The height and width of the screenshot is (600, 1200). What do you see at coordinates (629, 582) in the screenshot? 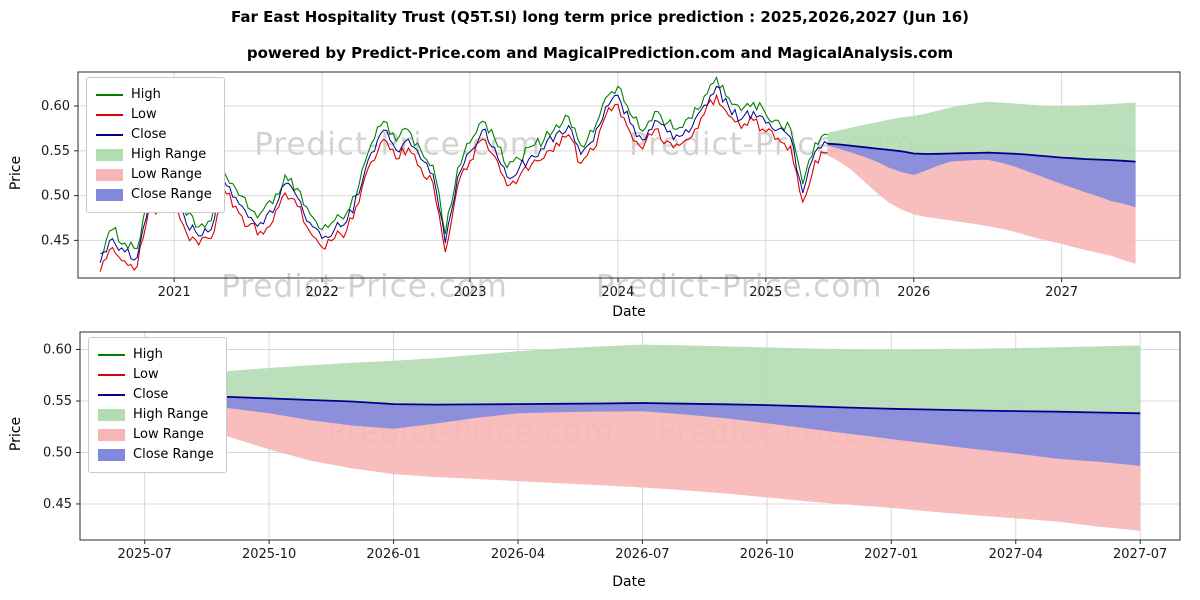
I see `bottom-x-axis-label: Date` at bounding box center [629, 582].